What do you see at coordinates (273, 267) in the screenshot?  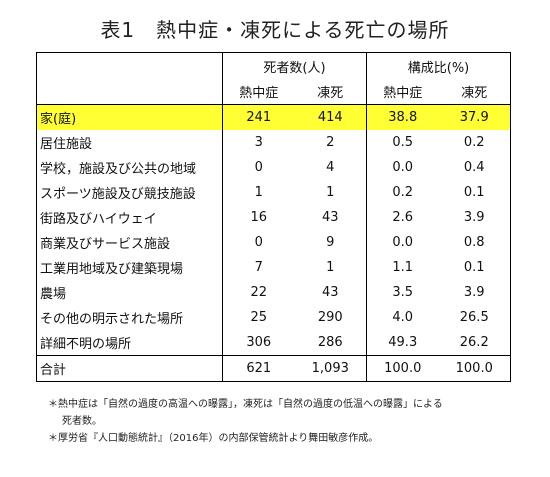 I see `table-row: 工業用地域及び建築現場 7 1 1.1 0.1` at bounding box center [273, 267].